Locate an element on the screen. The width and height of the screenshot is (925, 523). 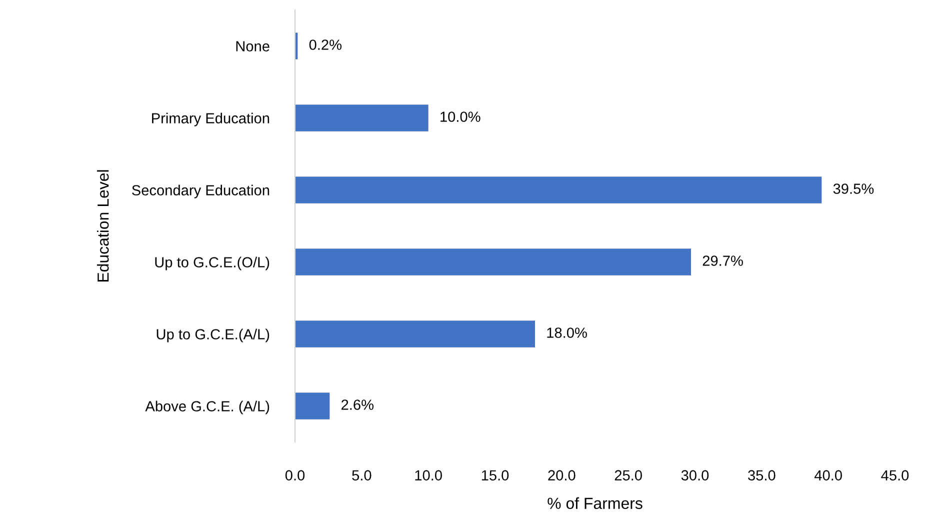
x-tick-label: 45.0 is located at coordinates (895, 475).